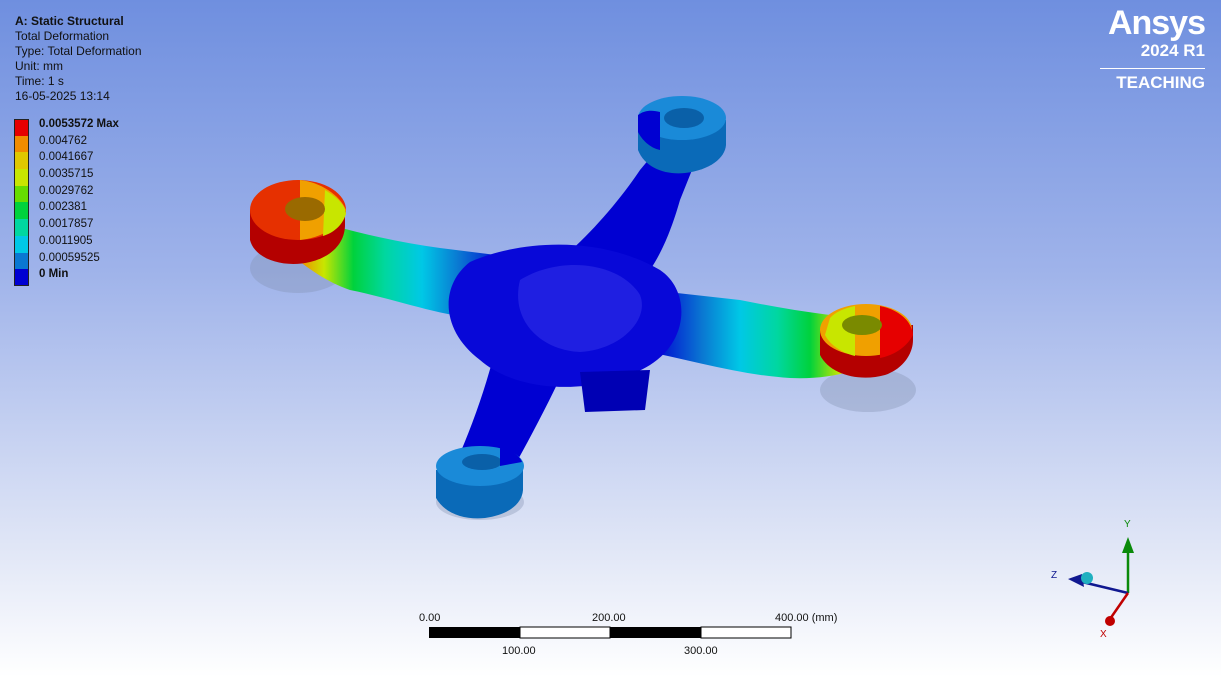 The width and height of the screenshot is (1221, 677). I want to click on legend-label: 0.004762, so click(63, 140).